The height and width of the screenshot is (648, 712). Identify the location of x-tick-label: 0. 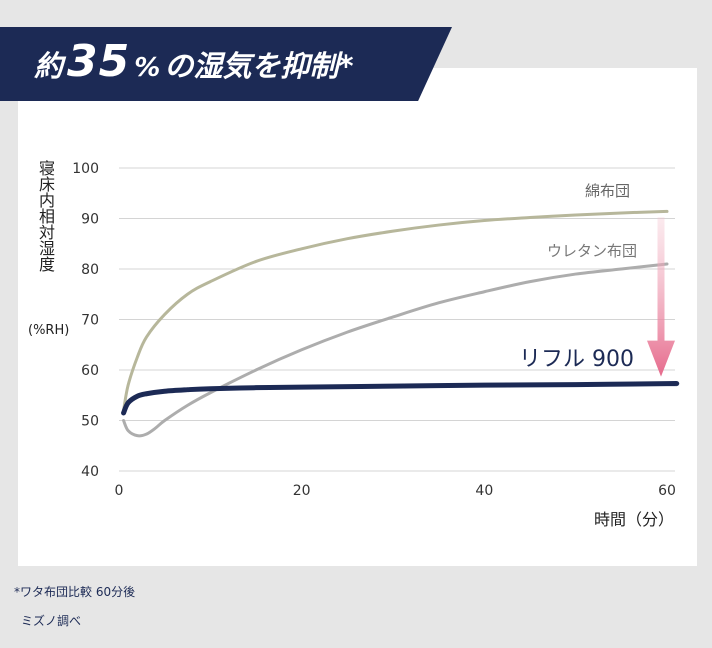
(119, 491).